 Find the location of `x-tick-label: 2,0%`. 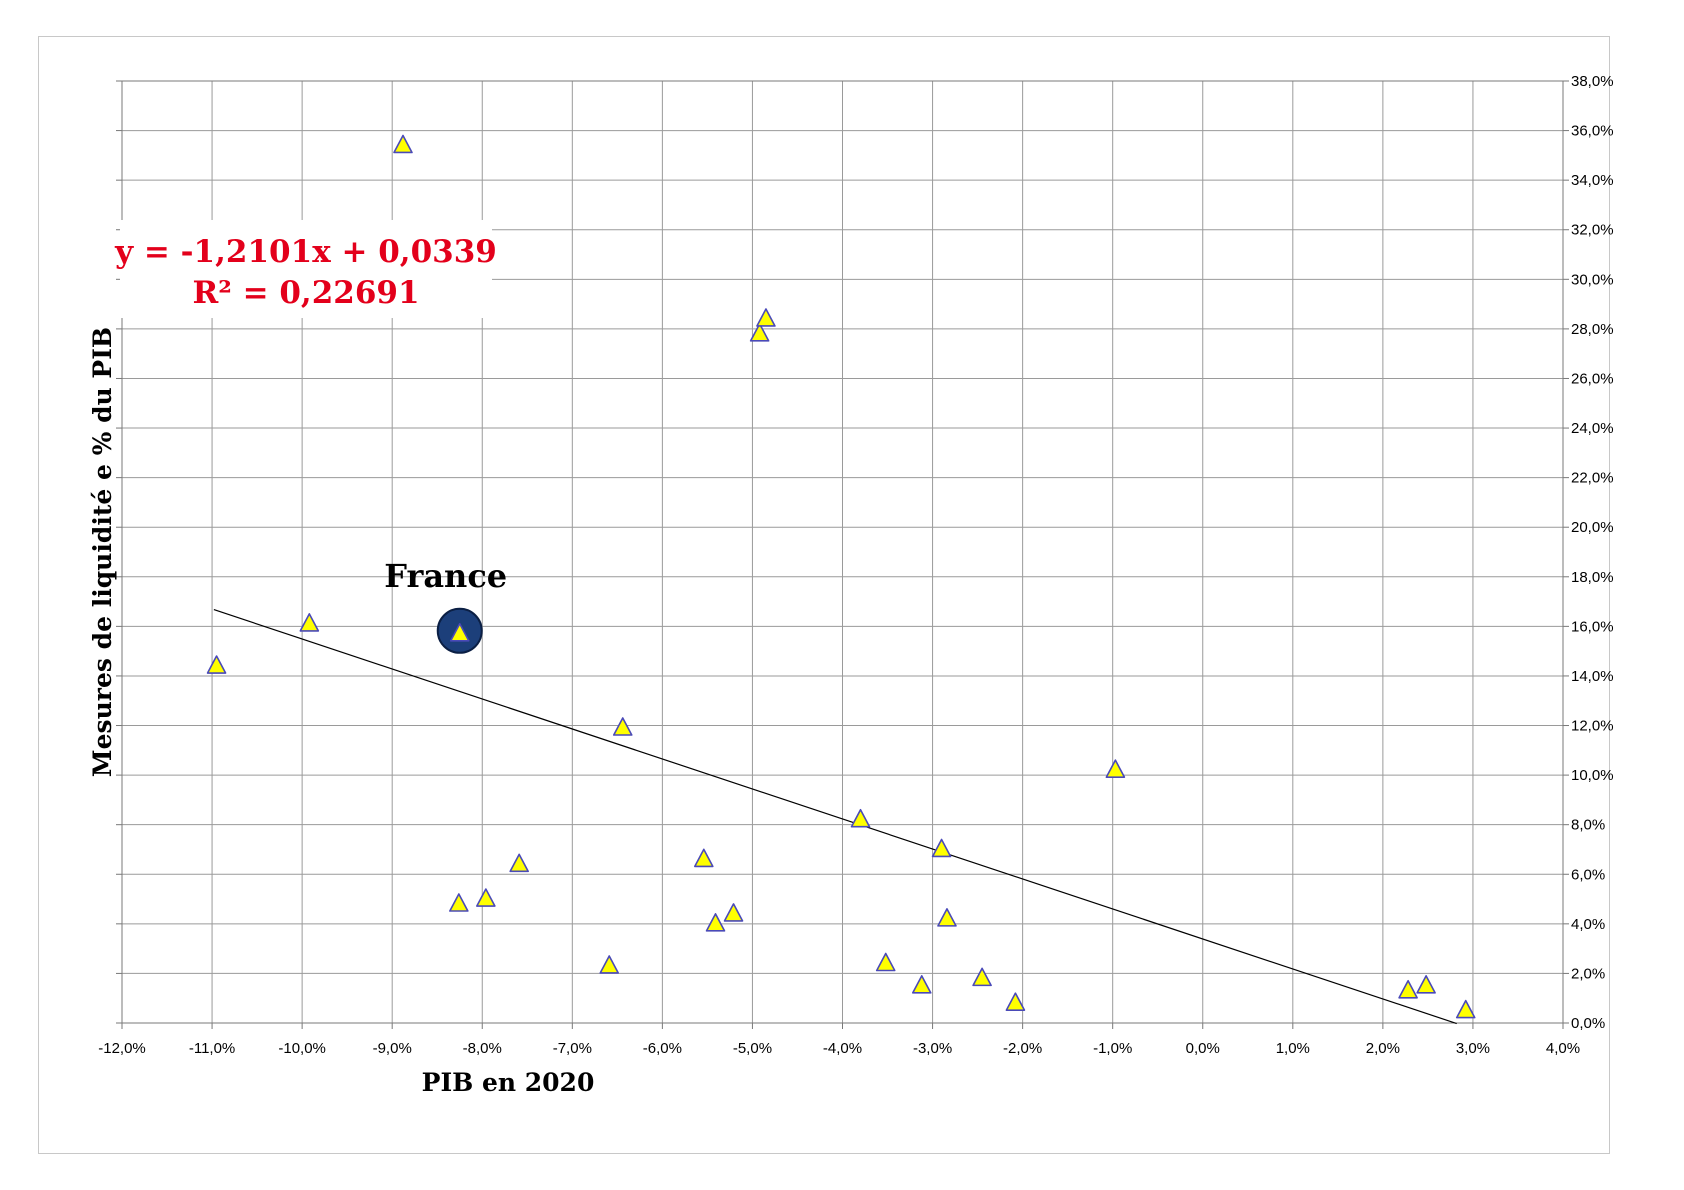

x-tick-label: 2,0% is located at coordinates (1383, 1048).